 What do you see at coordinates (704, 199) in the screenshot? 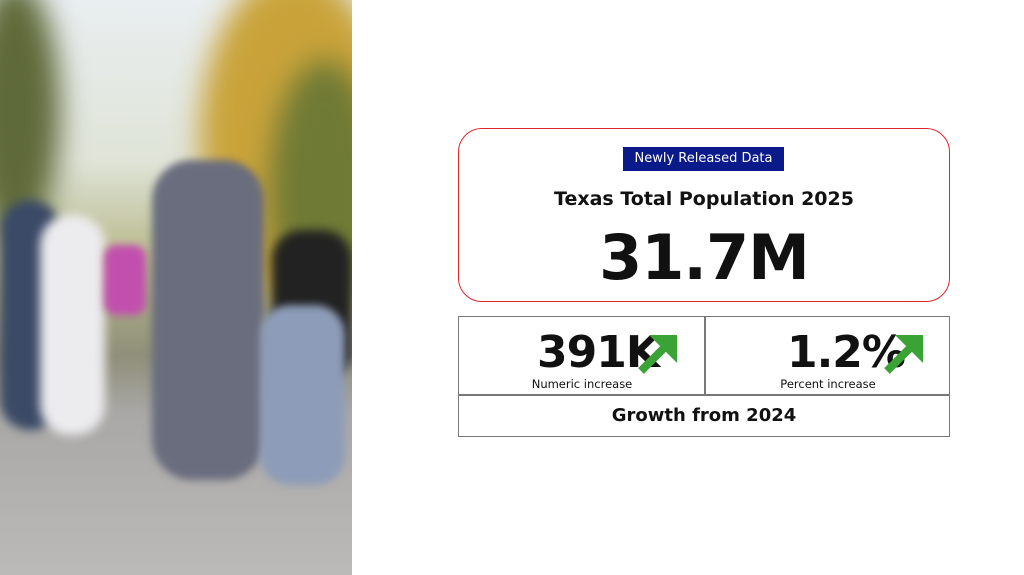
I see `headline-title: Texas Total Population 2025` at bounding box center [704, 199].